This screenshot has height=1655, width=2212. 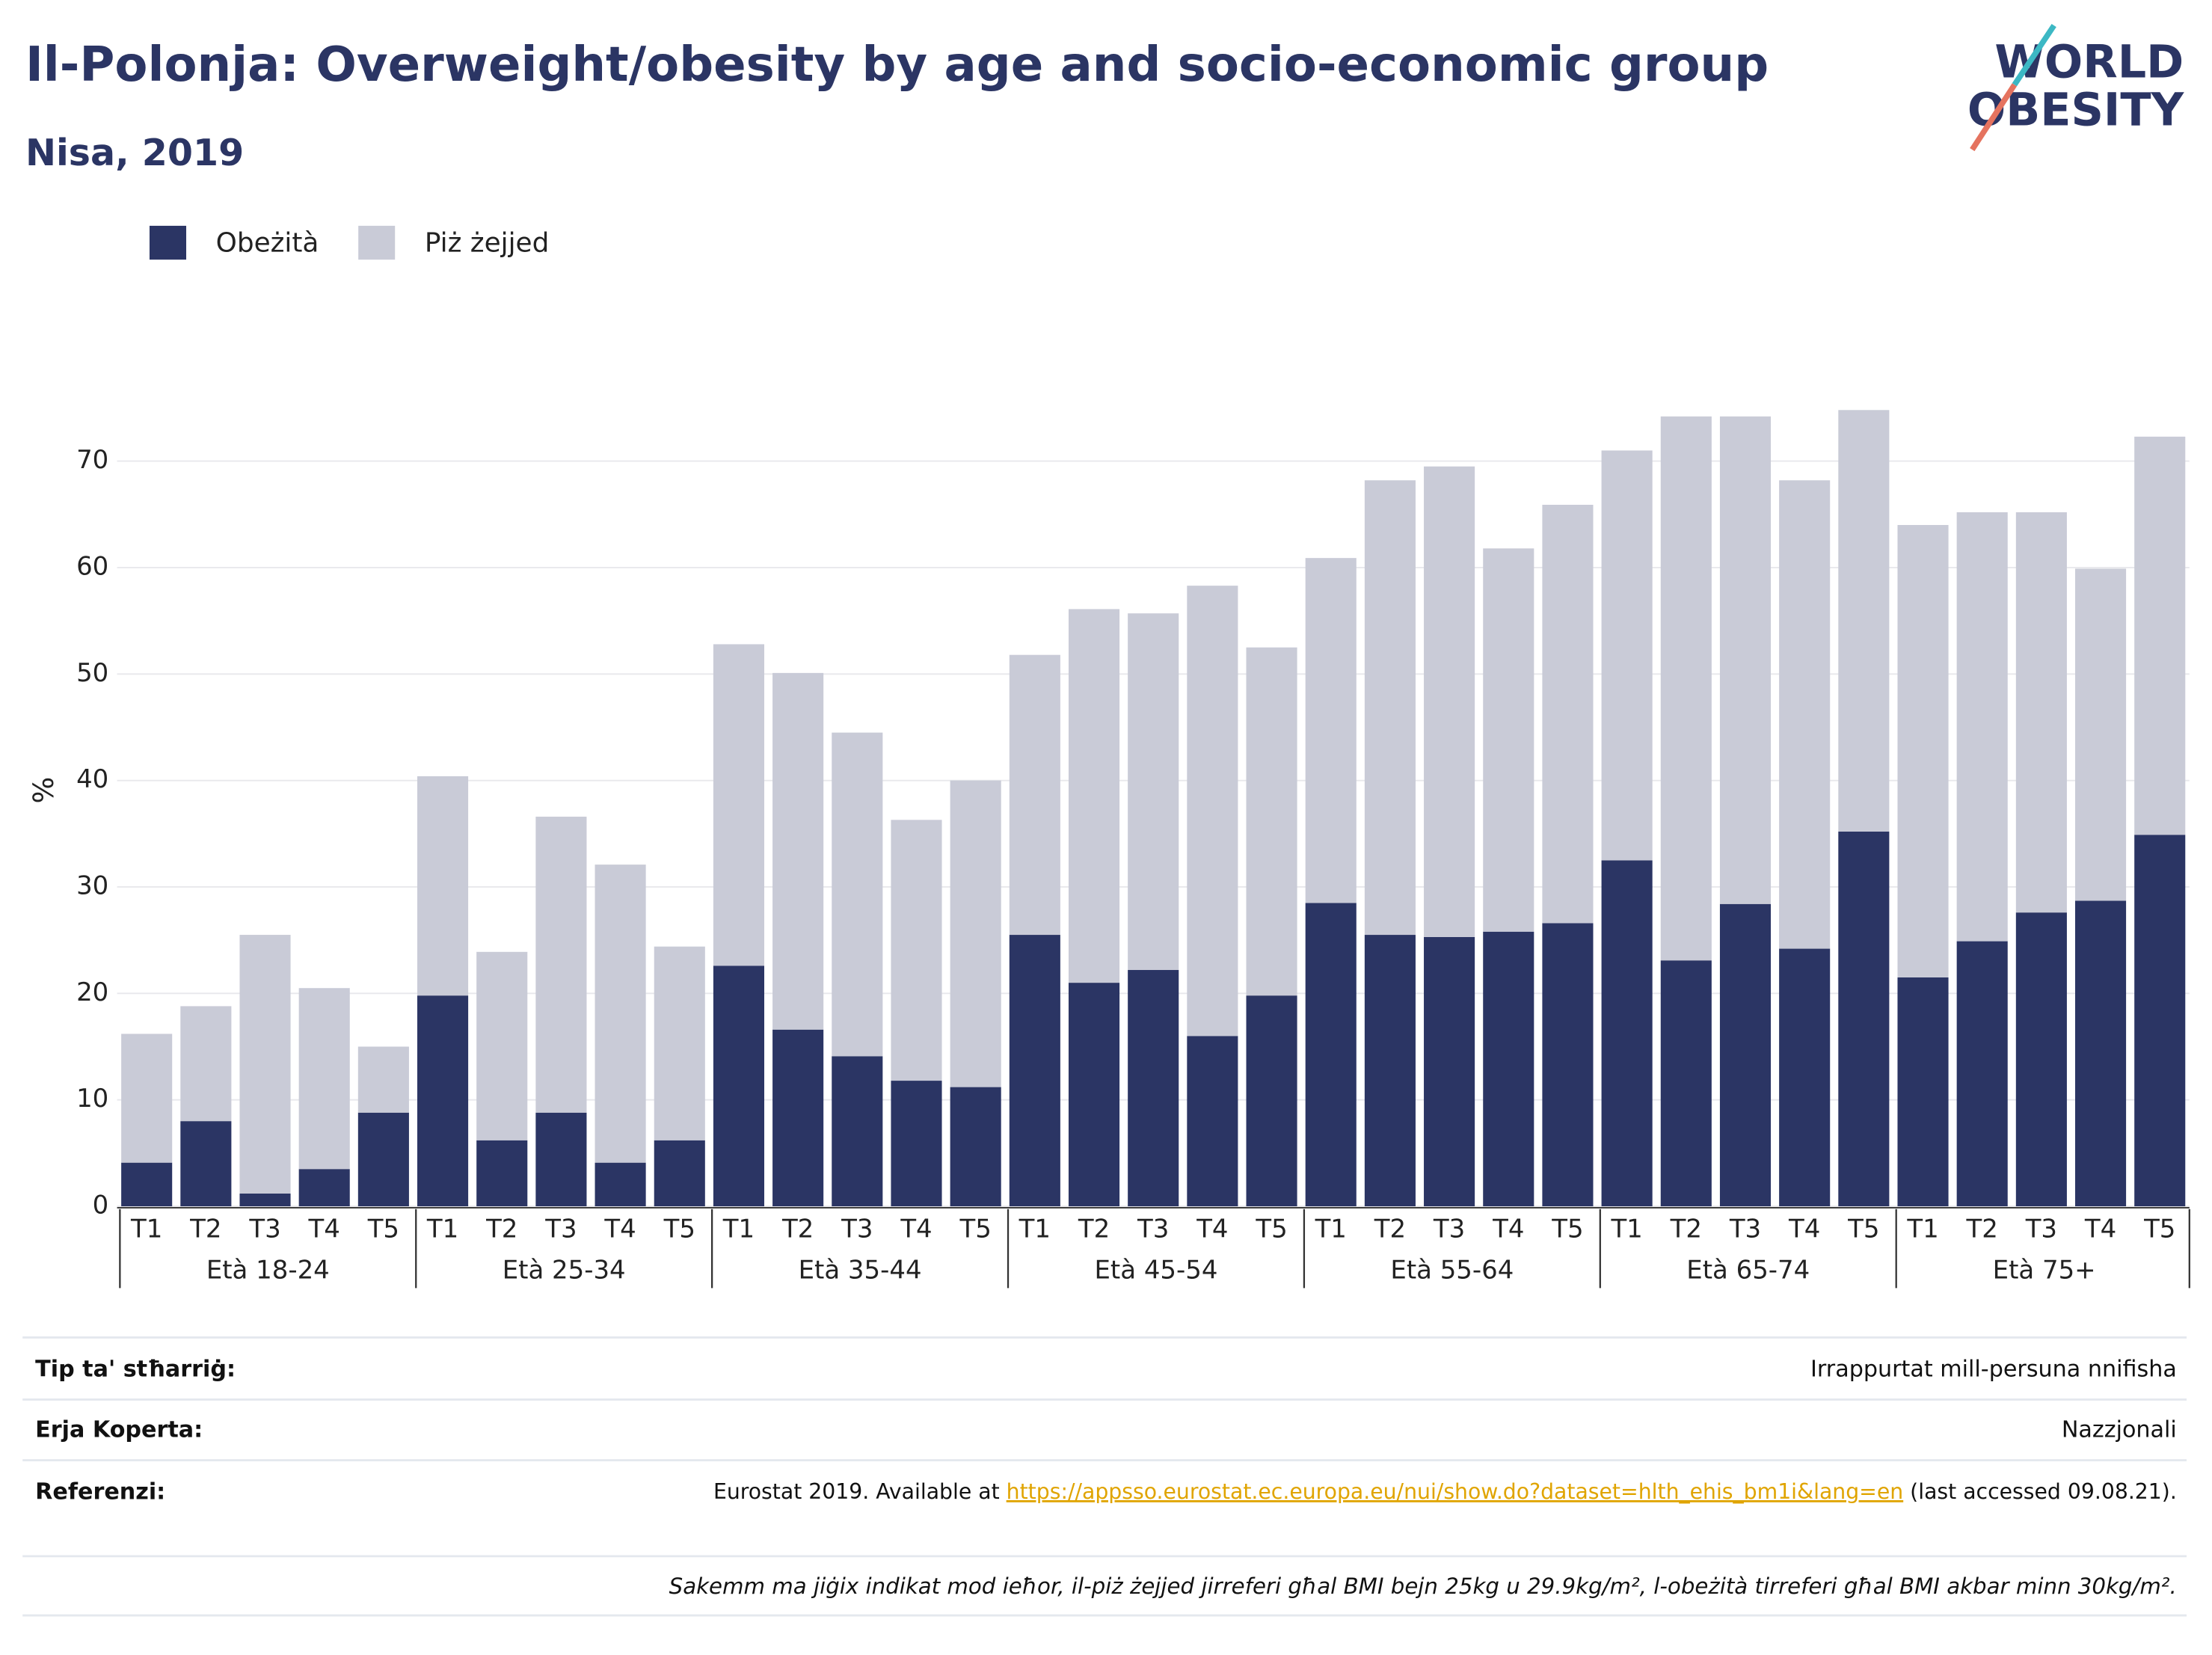 What do you see at coordinates (92, 992) in the screenshot?
I see `y-tick-label: 20` at bounding box center [92, 992].